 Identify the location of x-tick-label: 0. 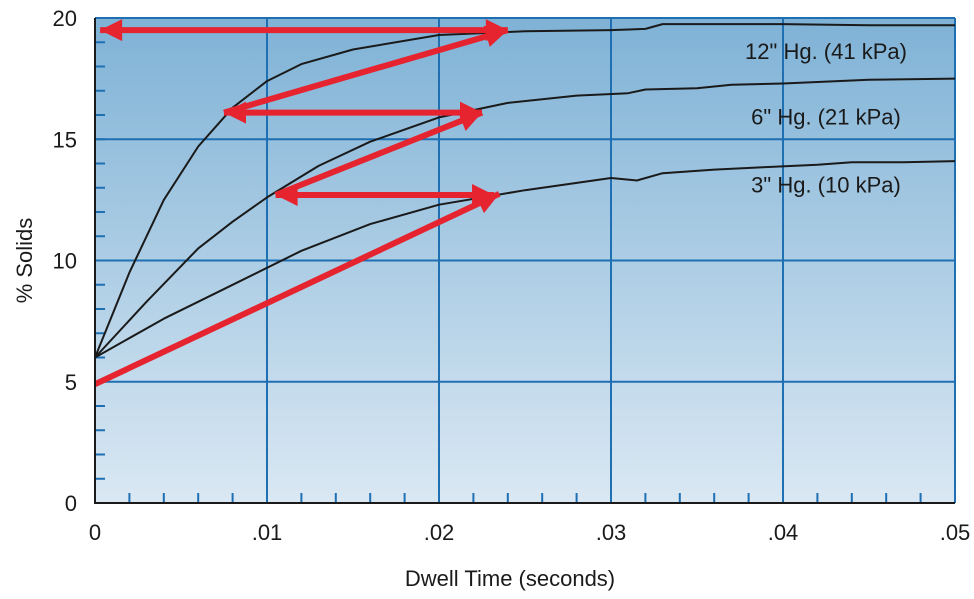
(95, 532).